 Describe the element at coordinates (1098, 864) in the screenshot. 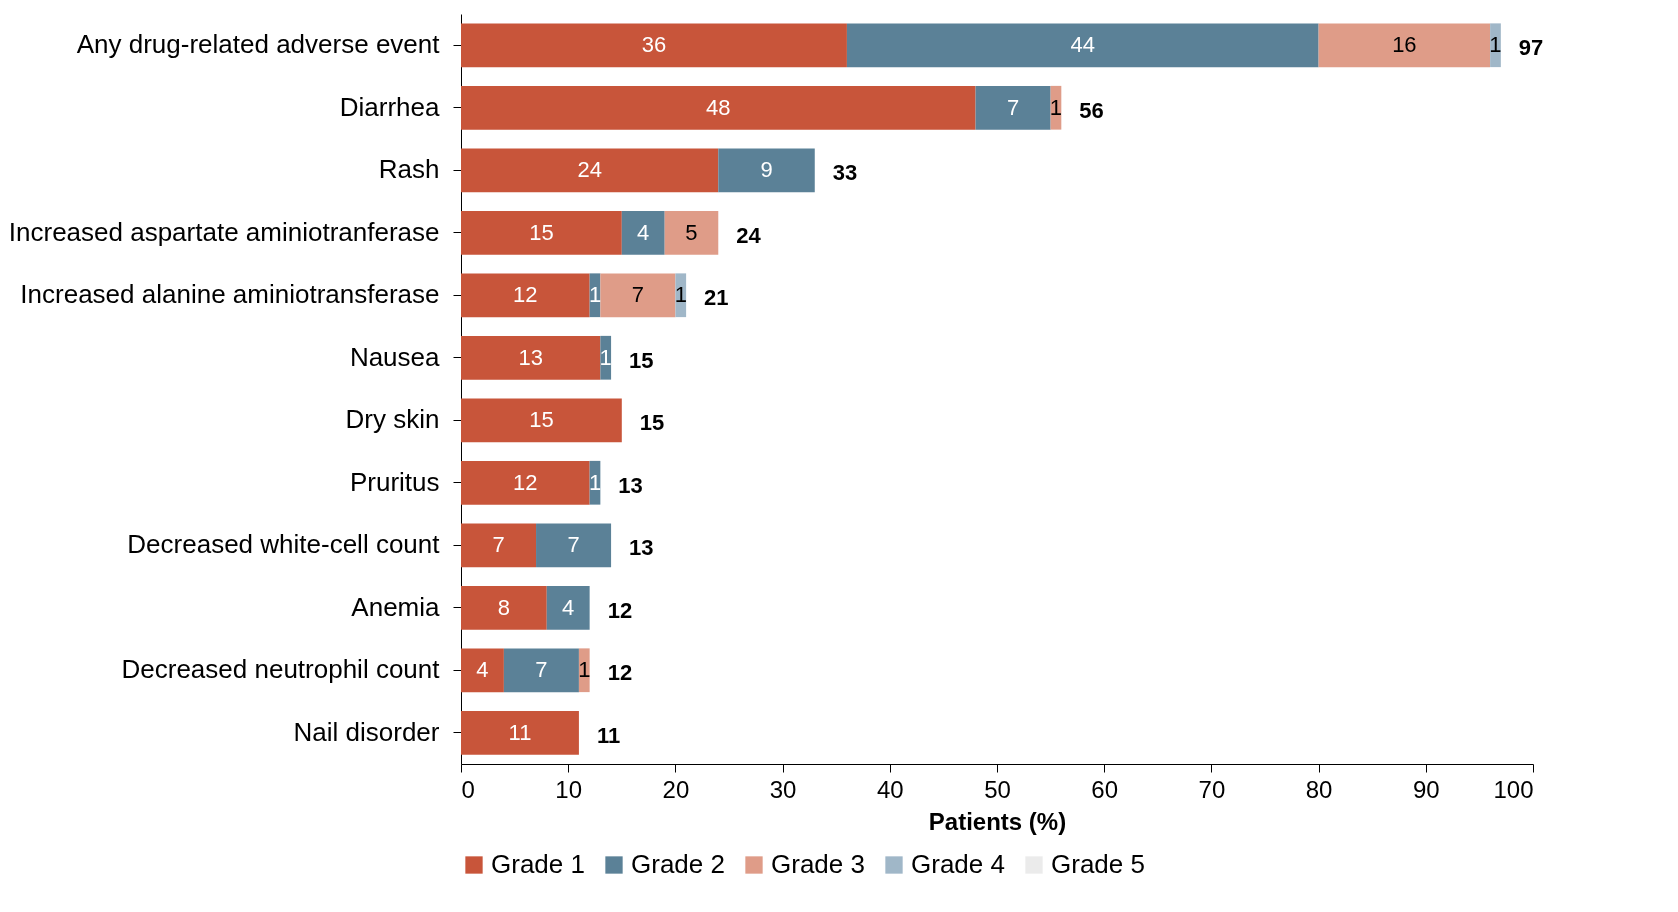

I see `legend-label: Grade 5` at that location.